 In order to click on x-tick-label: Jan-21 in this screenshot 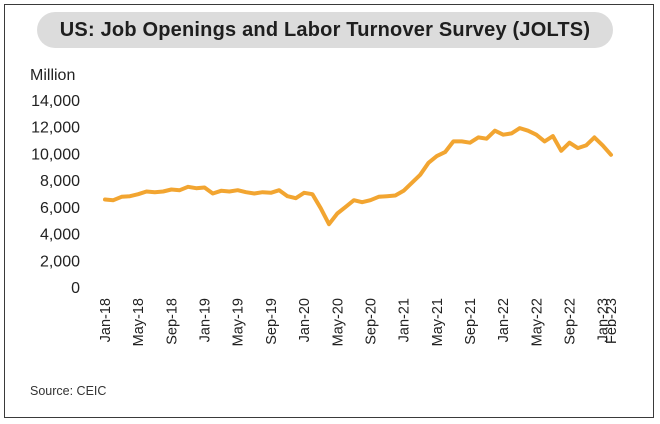, I will do `click(405, 320)`.